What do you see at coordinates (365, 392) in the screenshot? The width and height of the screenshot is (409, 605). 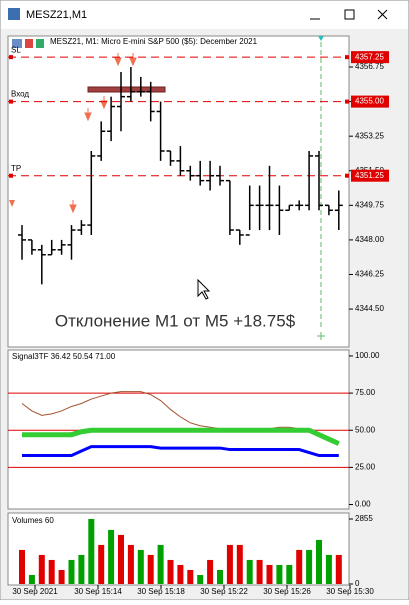 I see `y-tick-label: 75.00` at bounding box center [365, 392].